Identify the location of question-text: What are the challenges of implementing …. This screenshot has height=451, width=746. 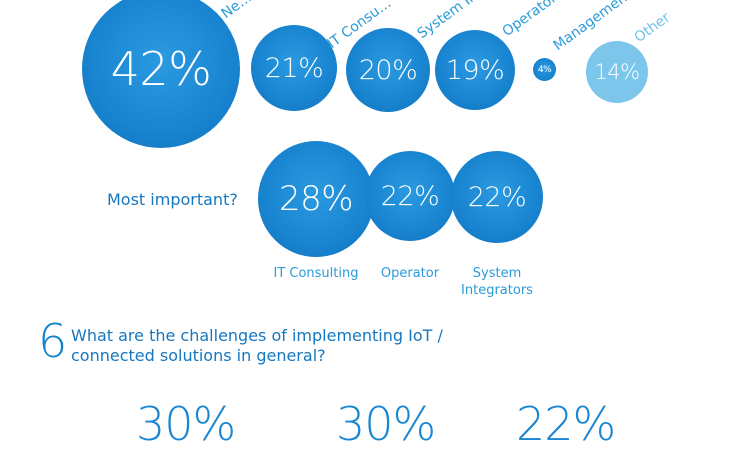
(257, 345).